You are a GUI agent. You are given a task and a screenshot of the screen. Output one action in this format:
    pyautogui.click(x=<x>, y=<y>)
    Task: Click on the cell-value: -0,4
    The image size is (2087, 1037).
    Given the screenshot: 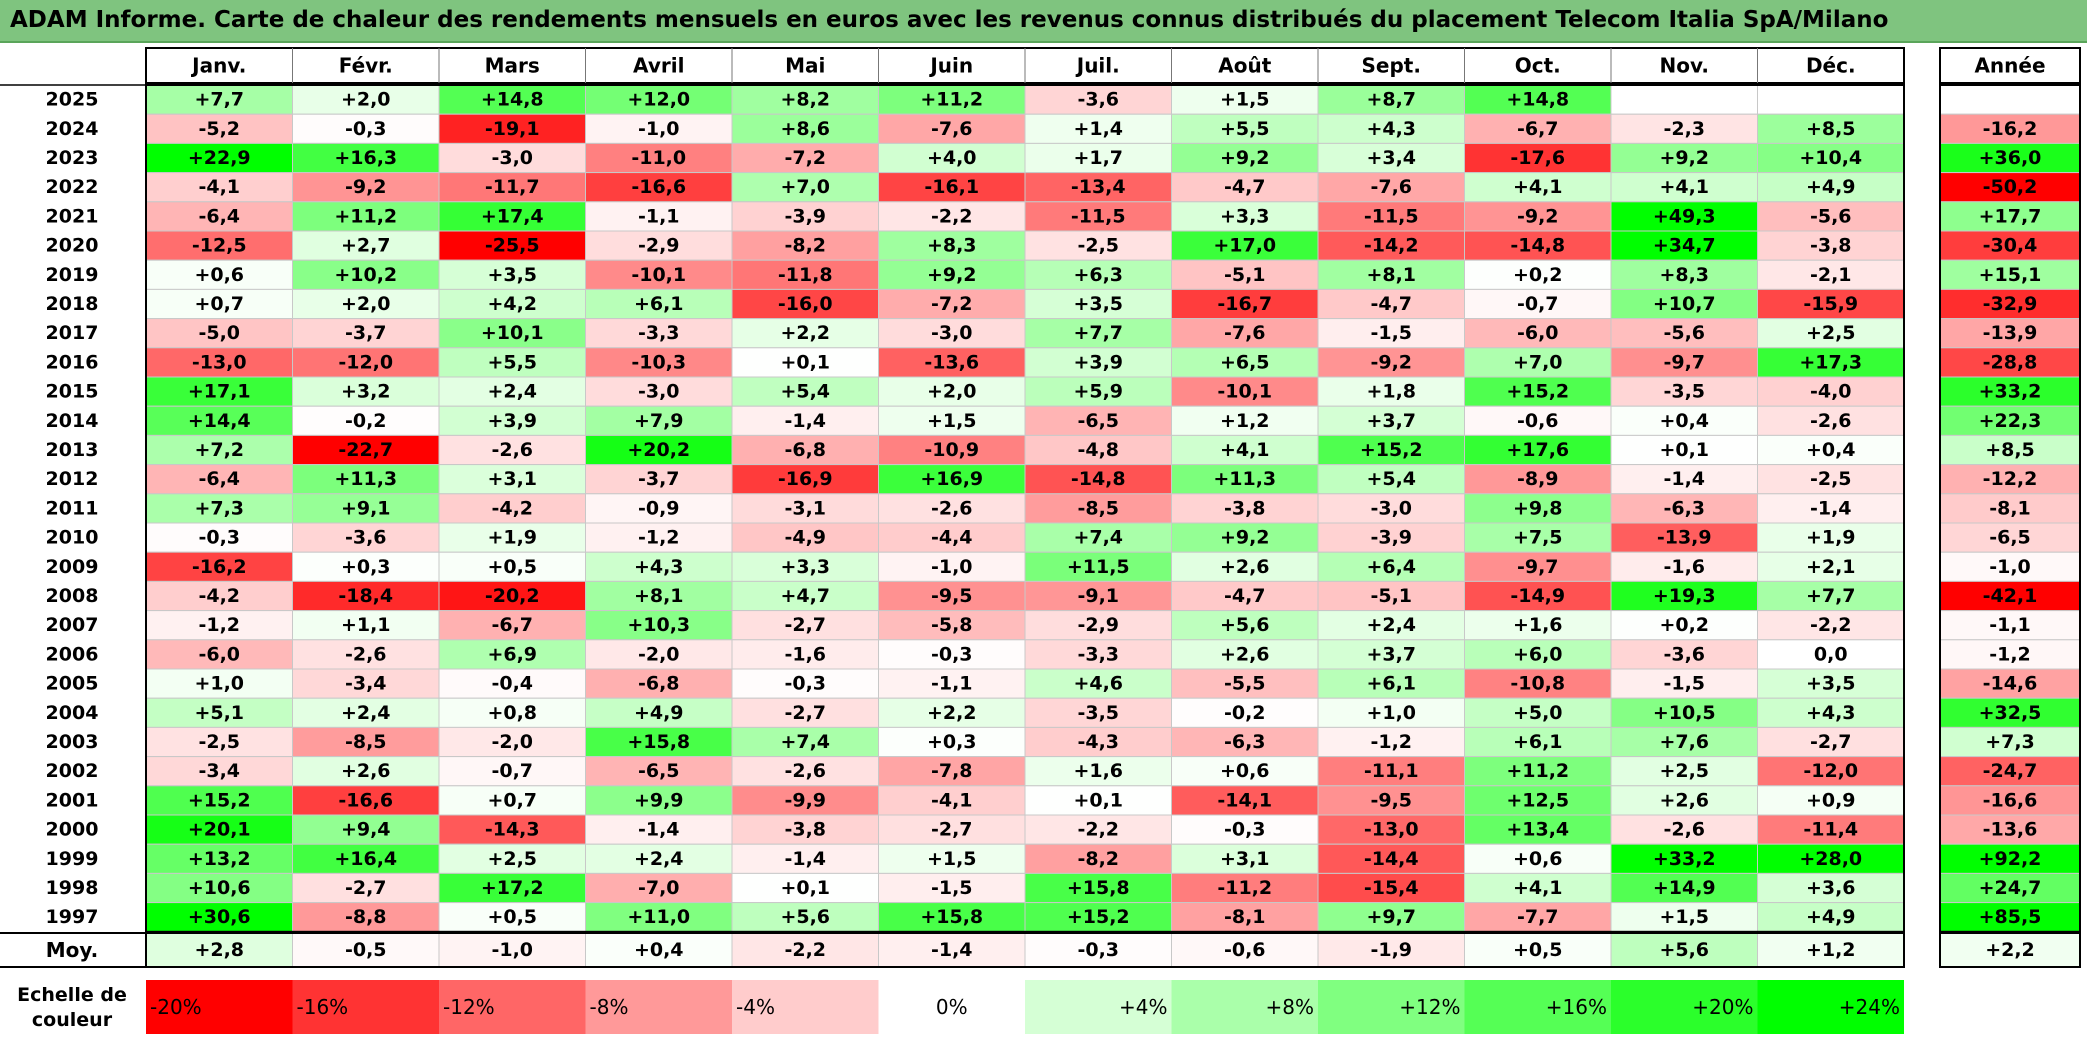 What is the action you would take?
    pyautogui.click(x=512, y=684)
    